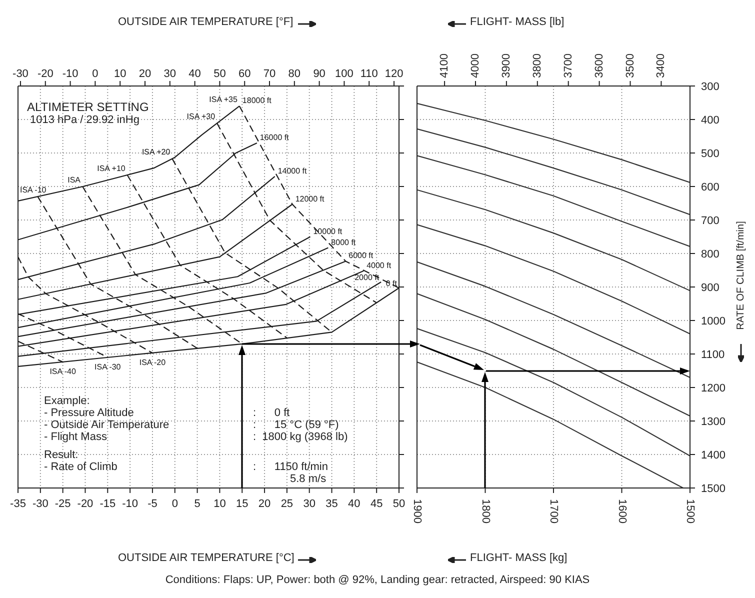  I want to click on y-tick-label: 1500, so click(713, 489).